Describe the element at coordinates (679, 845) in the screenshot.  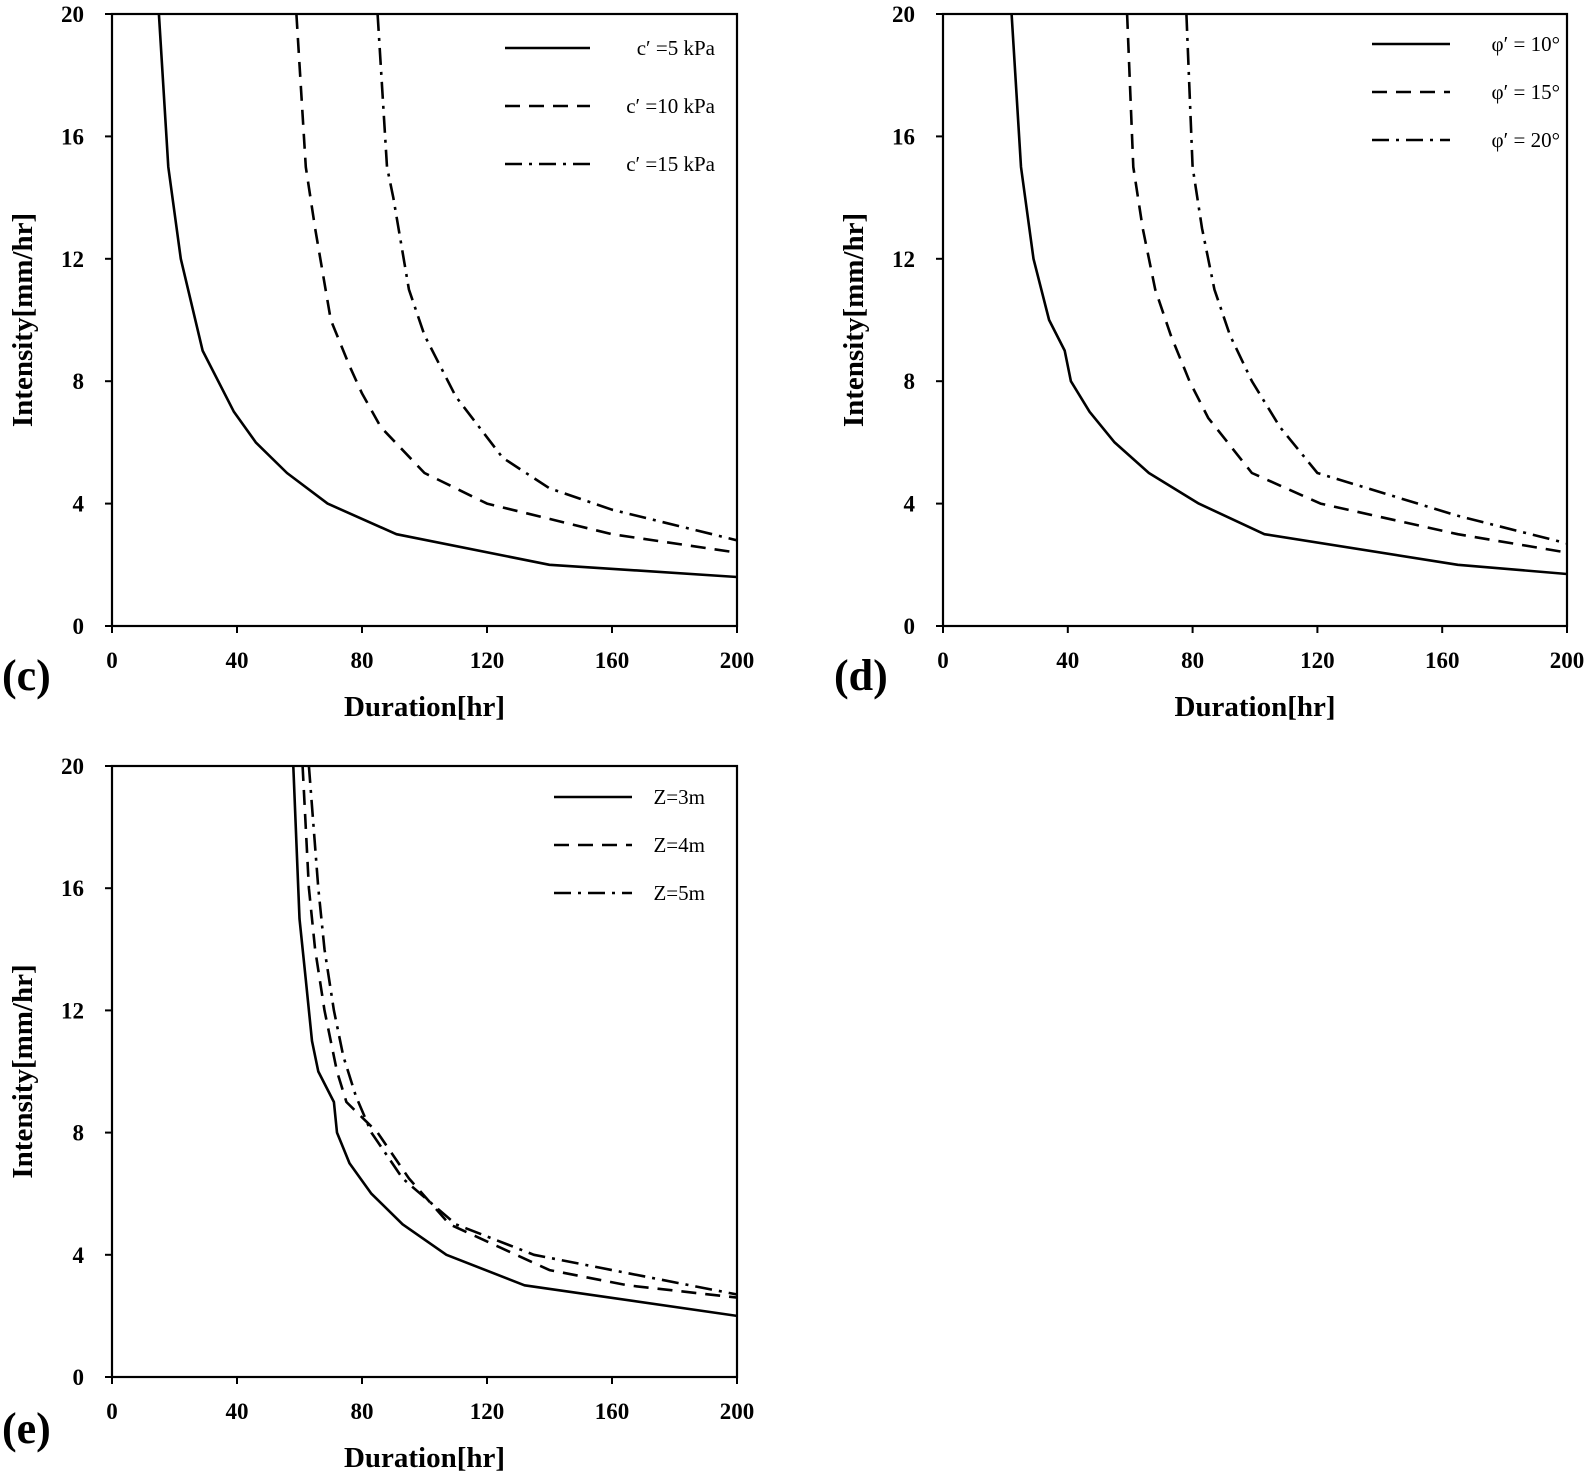
I see `legend-label-2: Z=4m` at that location.